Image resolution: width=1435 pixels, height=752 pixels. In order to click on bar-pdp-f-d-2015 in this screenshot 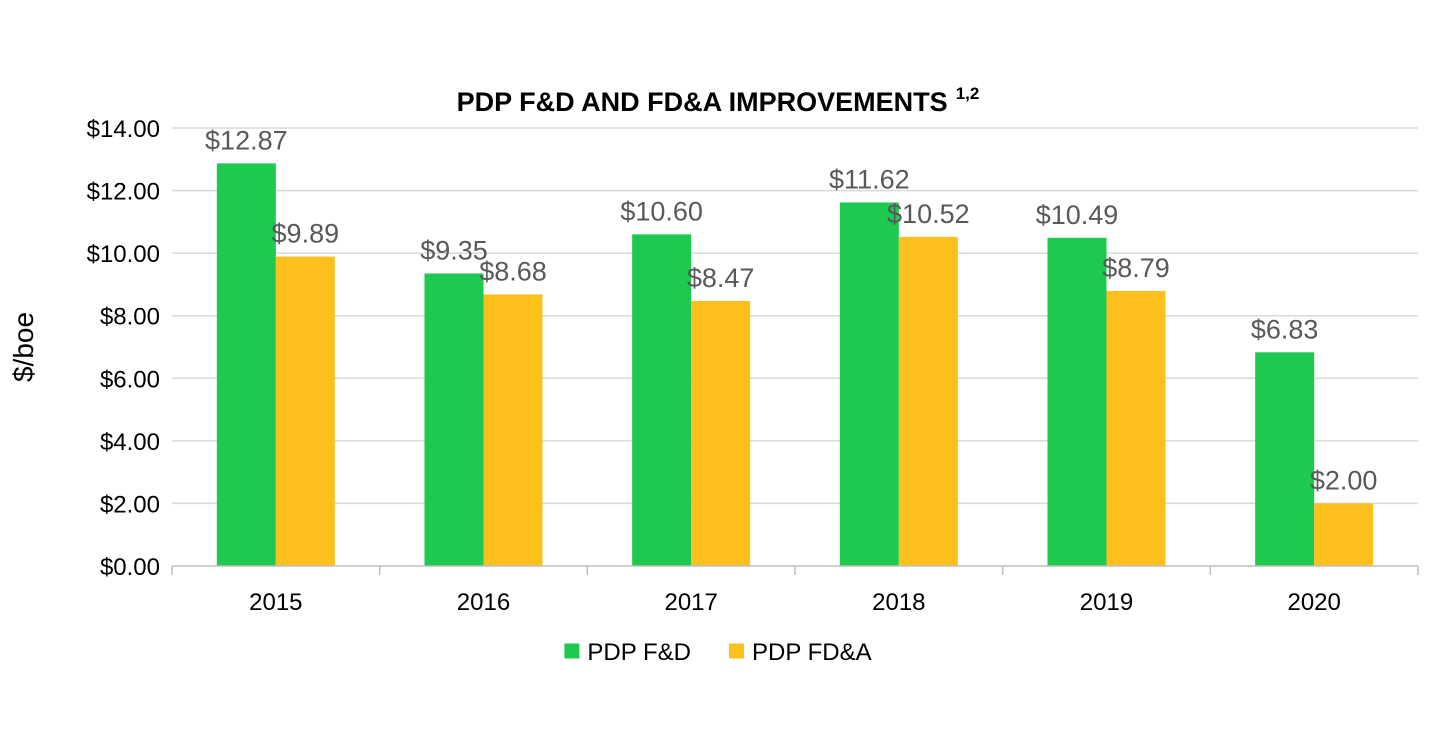, I will do `click(246, 365)`.